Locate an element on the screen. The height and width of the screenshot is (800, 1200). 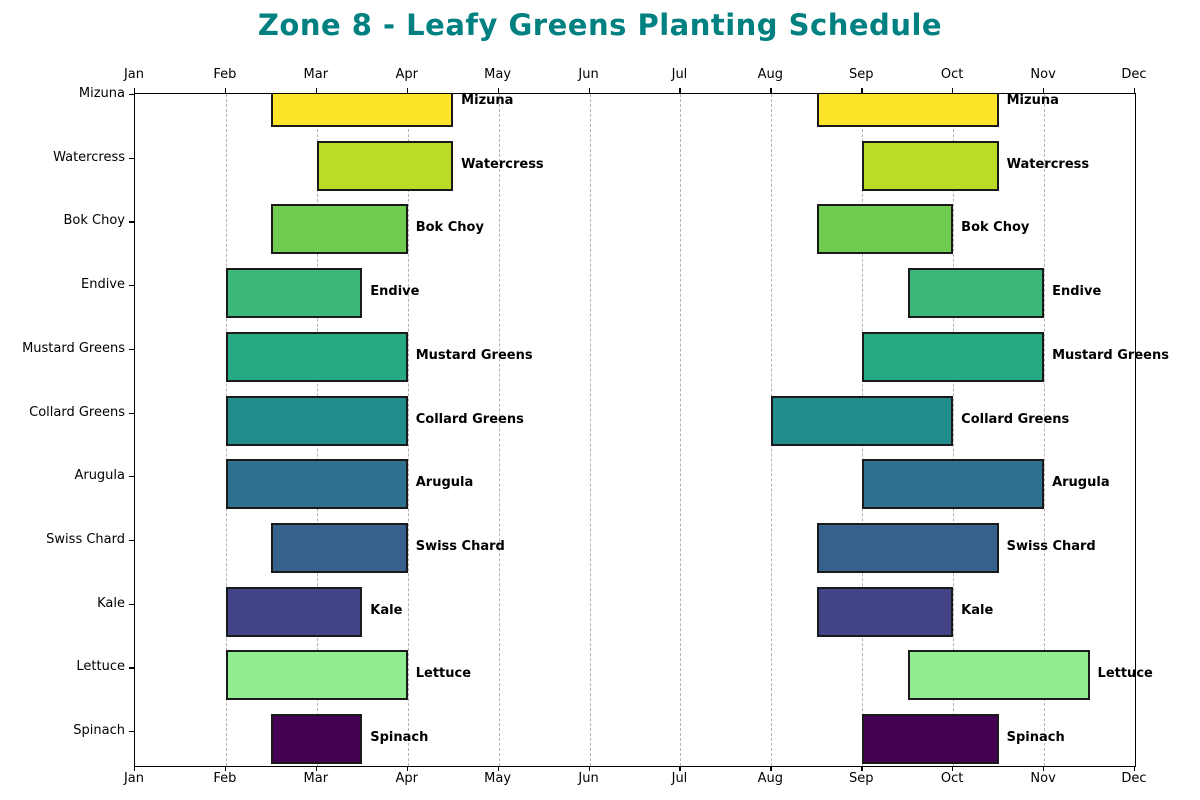
x-axis-label-bottom: Sep is located at coordinates (861, 778).